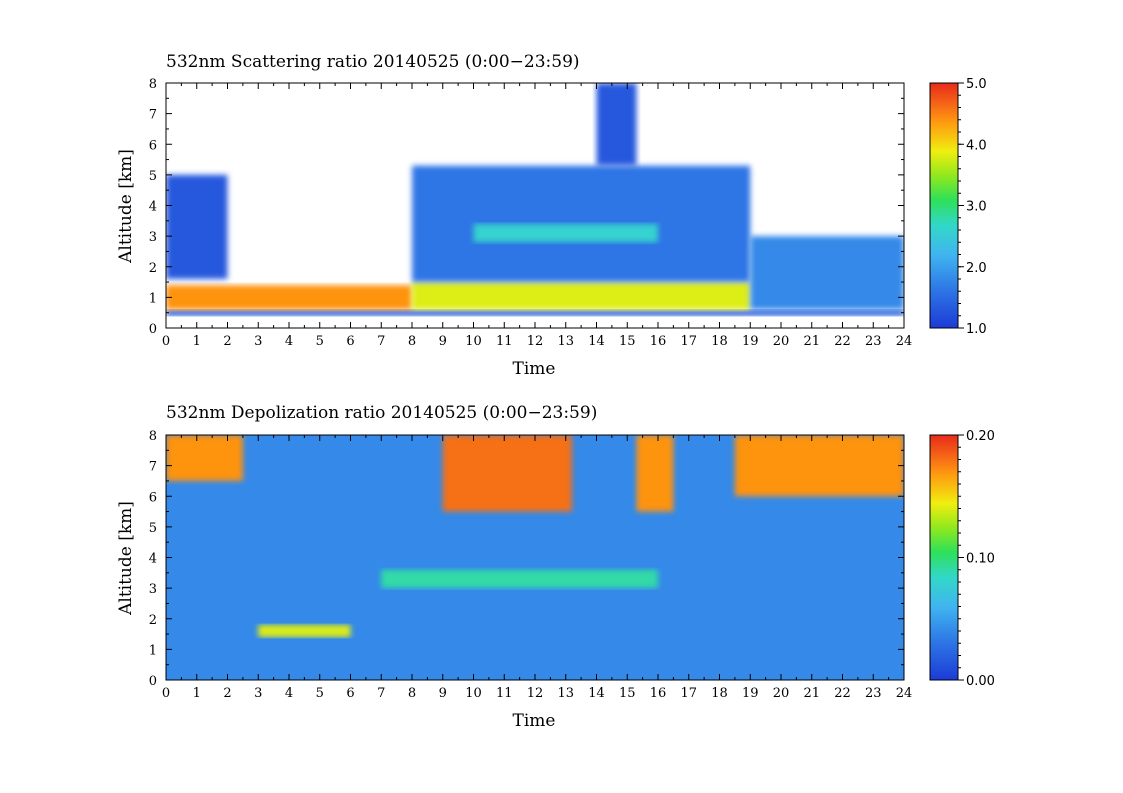  I want to click on colorbar-tick-label: 0.10, so click(980, 559).